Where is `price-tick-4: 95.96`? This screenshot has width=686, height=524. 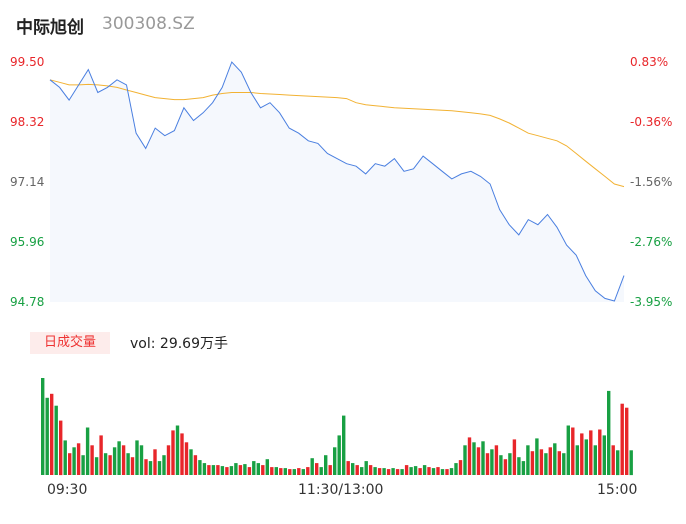 price-tick-4: 95.96 is located at coordinates (27, 242).